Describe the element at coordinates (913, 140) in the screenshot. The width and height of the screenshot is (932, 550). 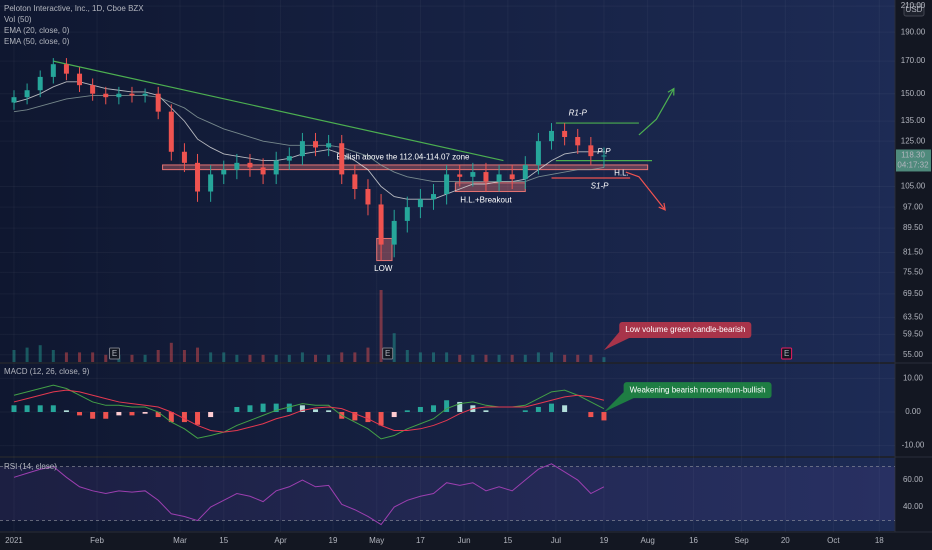
I see `y-tick-label: 125.00` at that location.